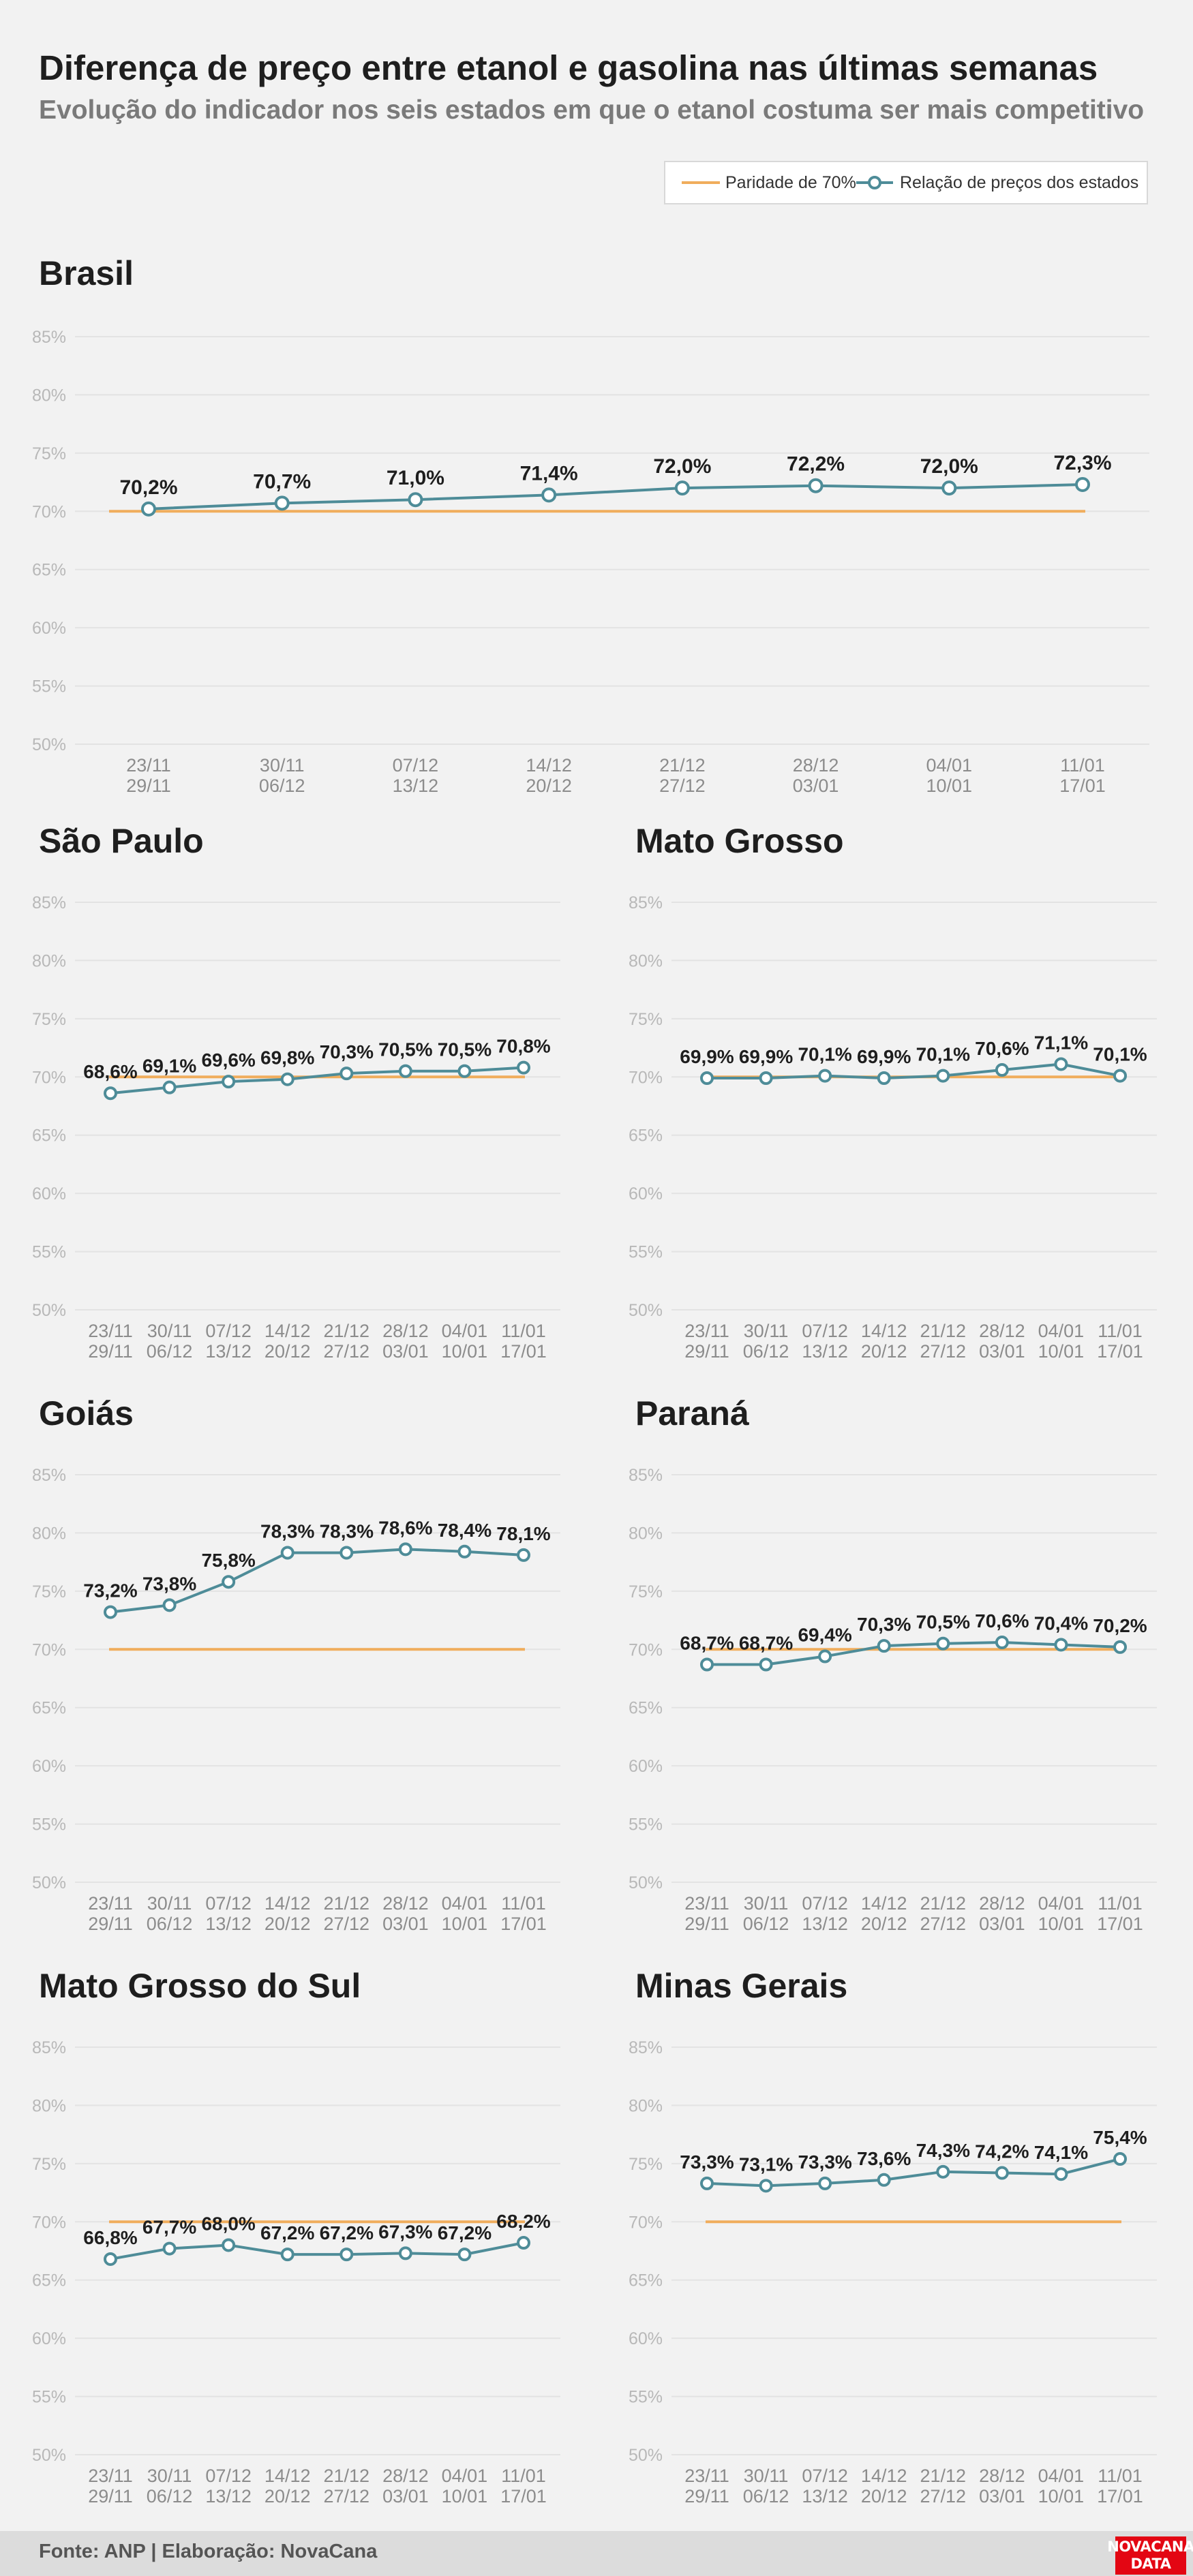 Image resolution: width=1193 pixels, height=2576 pixels. What do you see at coordinates (816, 464) in the screenshot?
I see `data-label: 72,2%` at bounding box center [816, 464].